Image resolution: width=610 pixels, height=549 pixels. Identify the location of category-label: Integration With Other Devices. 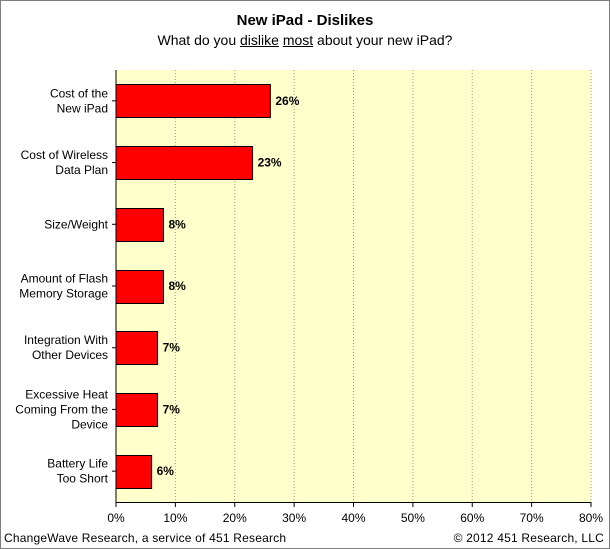
(66, 347).